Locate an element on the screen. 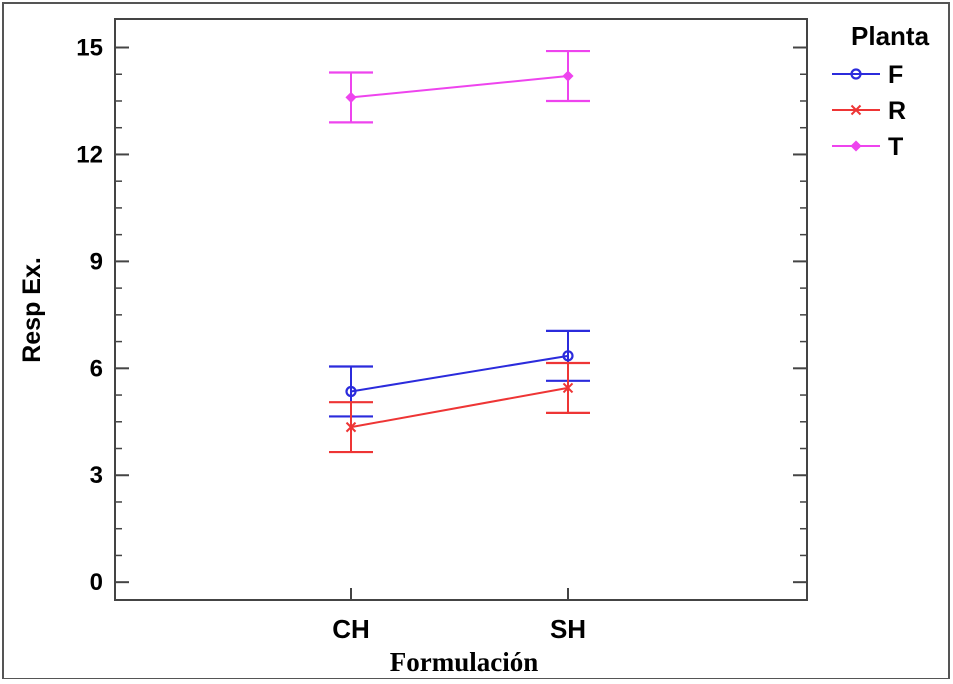  x-axis: CH SH is located at coordinates (459, 616).